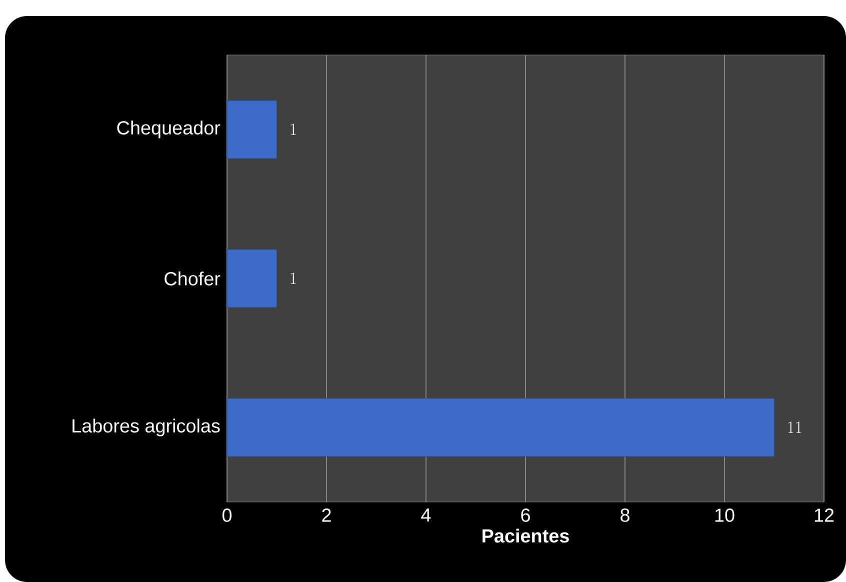 This screenshot has width=846, height=582. Describe the element at coordinates (326, 515) in the screenshot. I see `x-tick-label: 2` at that location.